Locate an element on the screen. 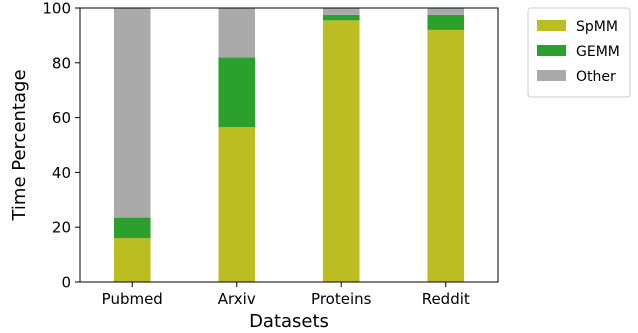  bar-other-reddit is located at coordinates (446, 11).